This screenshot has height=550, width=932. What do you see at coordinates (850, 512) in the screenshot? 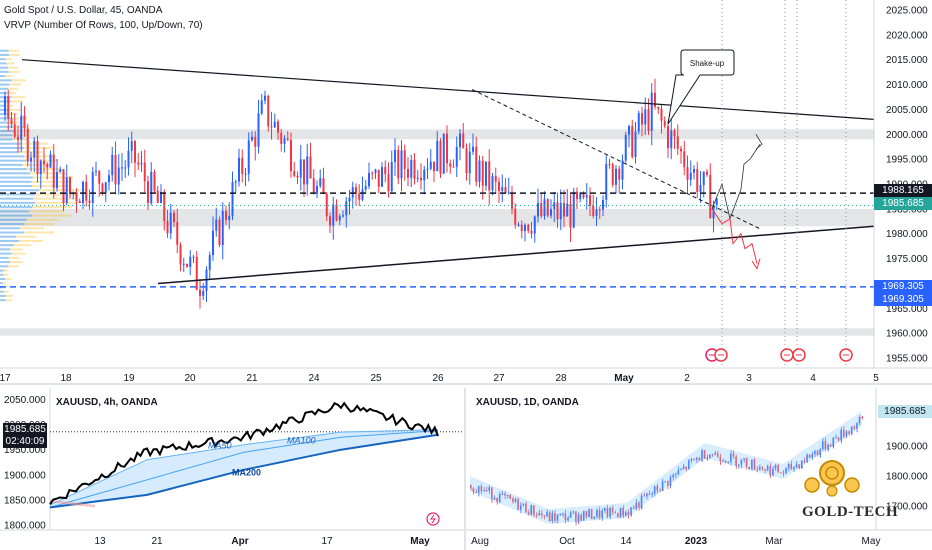
I see `gold-tech-logo-text: GOLD-TECH` at bounding box center [850, 512].